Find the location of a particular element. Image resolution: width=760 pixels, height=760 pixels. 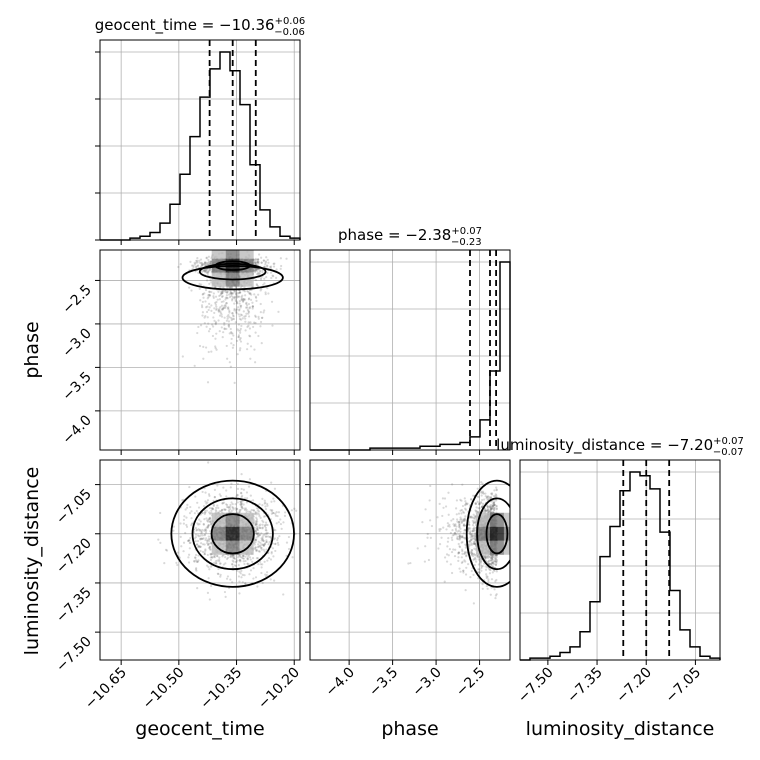

scatter-geocent-time-phase-frame is located at coordinates (200, 350).